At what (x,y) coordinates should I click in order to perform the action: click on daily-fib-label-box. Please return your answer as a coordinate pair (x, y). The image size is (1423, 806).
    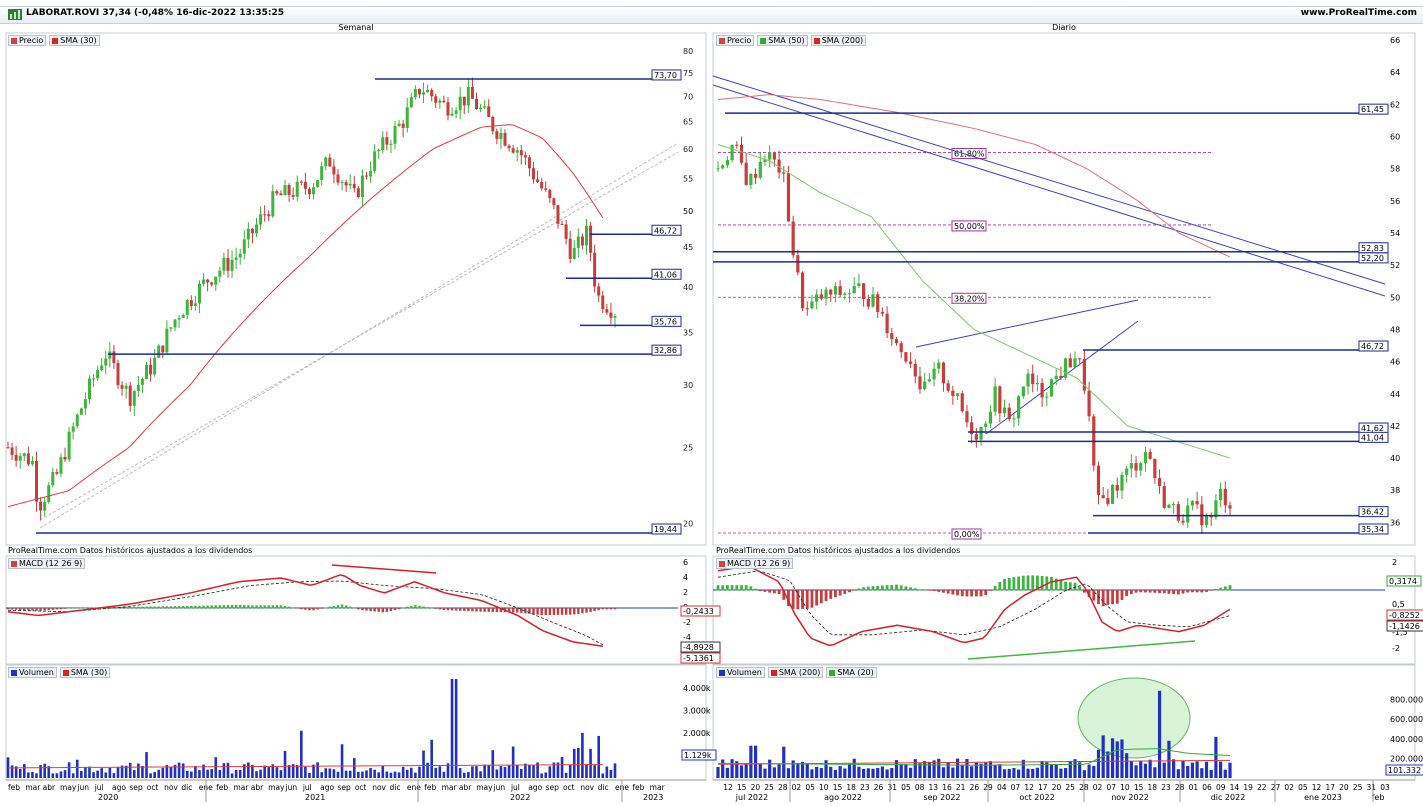
    Looking at the image, I should click on (969, 226).